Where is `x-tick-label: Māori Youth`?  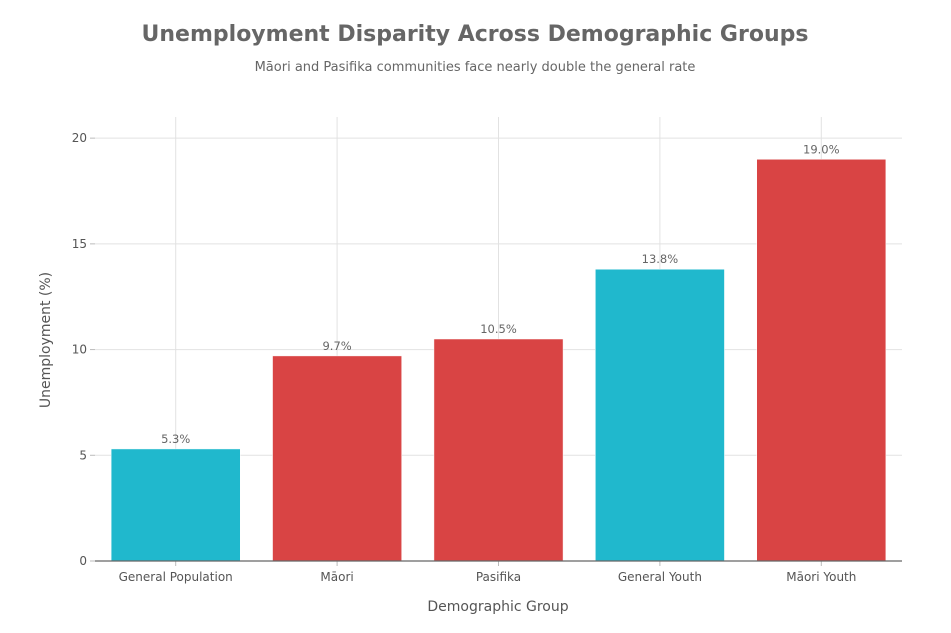
x-tick-label: Māori Youth is located at coordinates (821, 577).